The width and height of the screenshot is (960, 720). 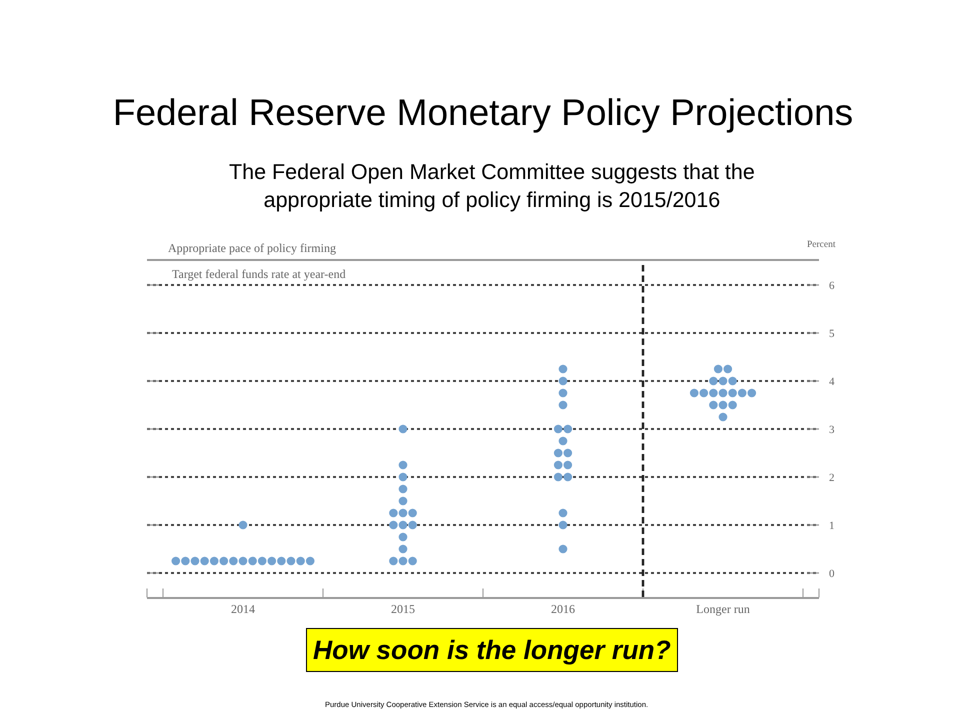 I want to click on x-tick-label: 2014, so click(x=243, y=609).